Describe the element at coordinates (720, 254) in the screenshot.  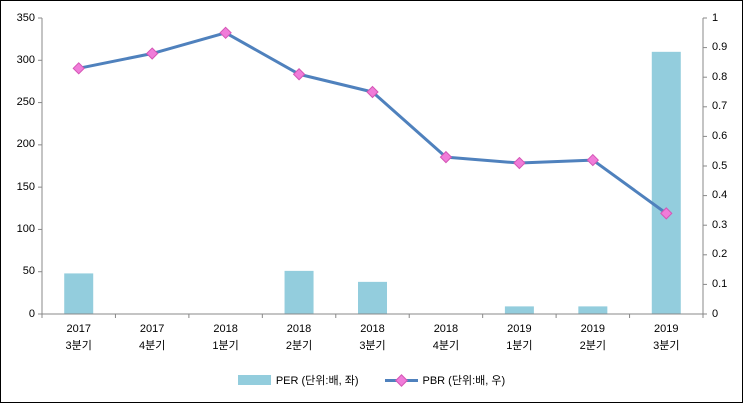
I see `right-axis-tick-label: 0.2` at that location.